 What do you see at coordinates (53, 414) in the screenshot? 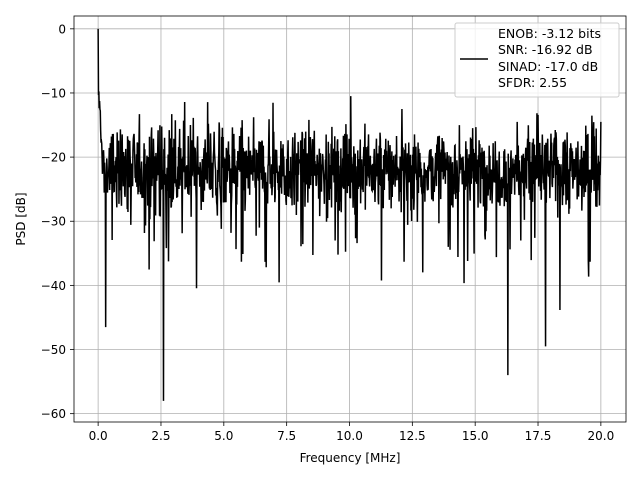
I see `y-tick-label: −60` at bounding box center [53, 414].